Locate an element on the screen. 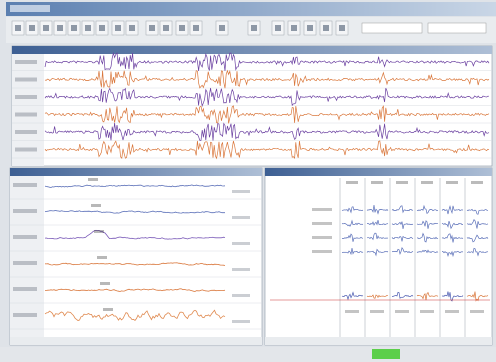  toolbar-buttons is located at coordinates (180, 28).